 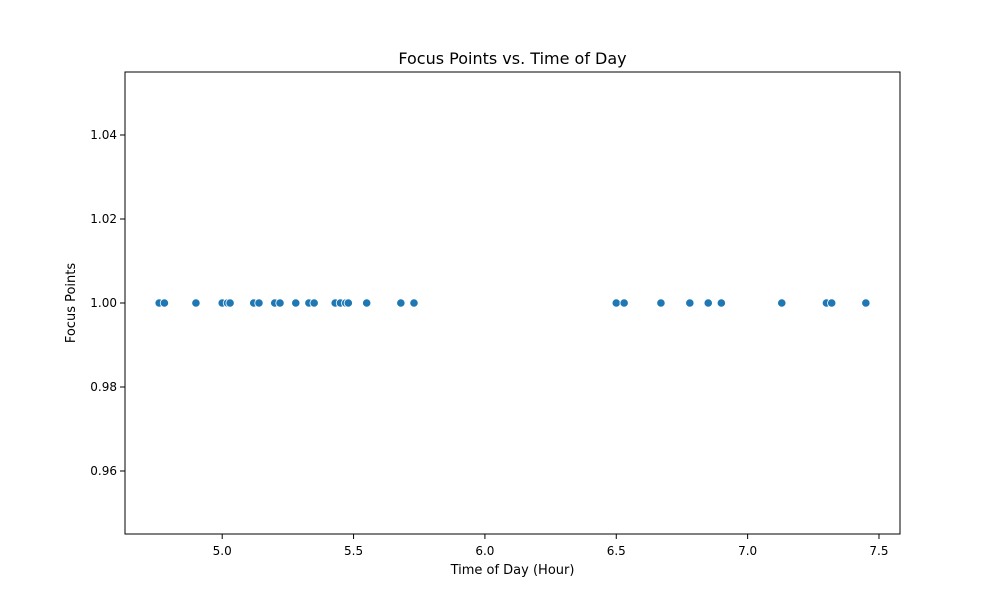 What do you see at coordinates (222, 551) in the screenshot?
I see `x-tick-label: 5.0` at bounding box center [222, 551].